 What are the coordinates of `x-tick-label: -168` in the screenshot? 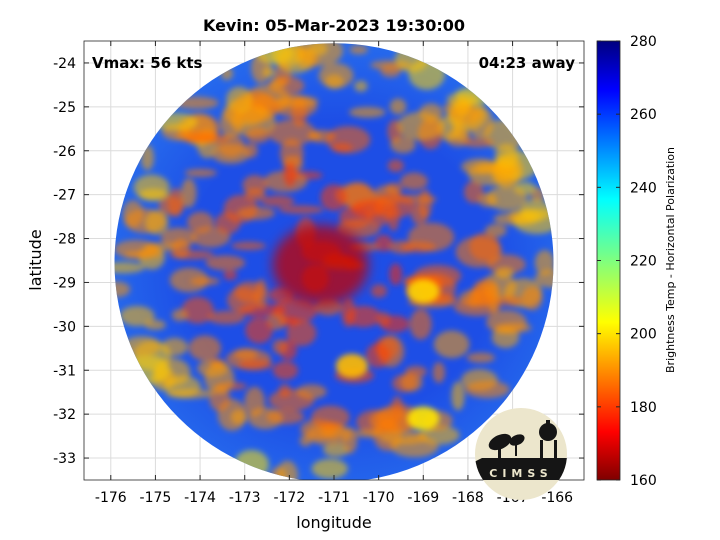 It's located at (468, 498).